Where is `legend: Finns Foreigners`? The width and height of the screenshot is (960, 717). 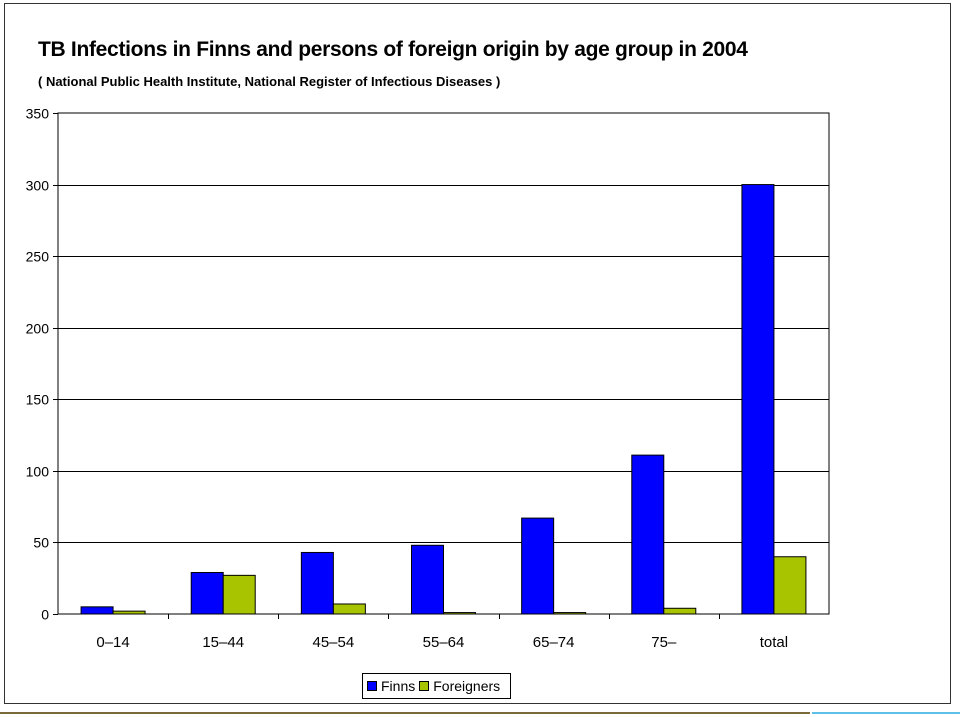
legend: Finns Foreigners is located at coordinates (437, 686).